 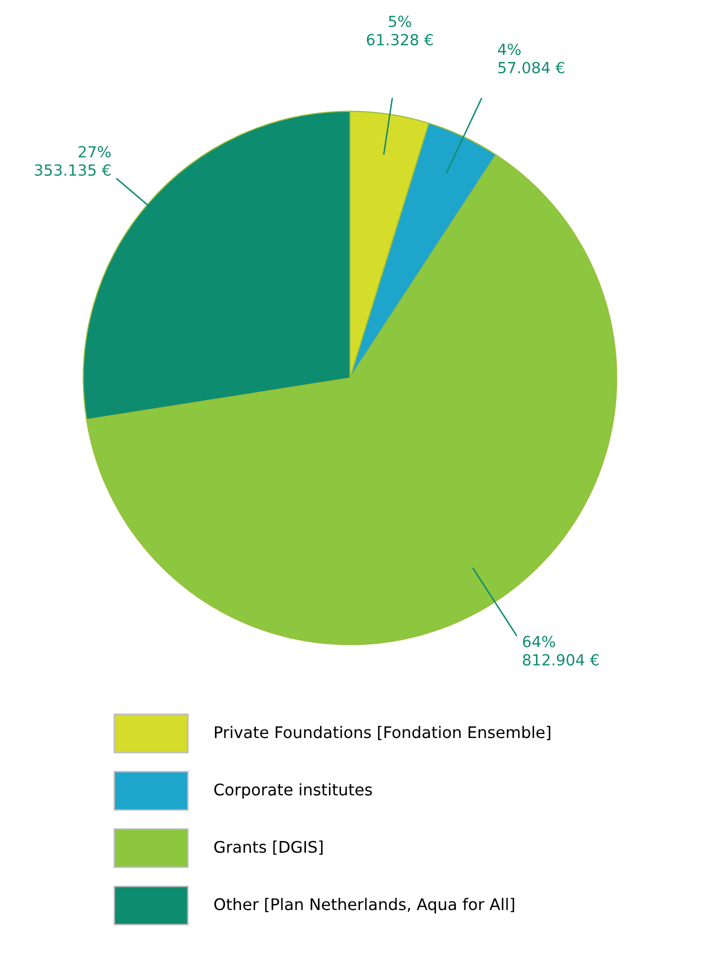 What do you see at coordinates (382, 733) in the screenshot?
I see `legend-label: Private Foundations [Fondation Ensemble]` at bounding box center [382, 733].